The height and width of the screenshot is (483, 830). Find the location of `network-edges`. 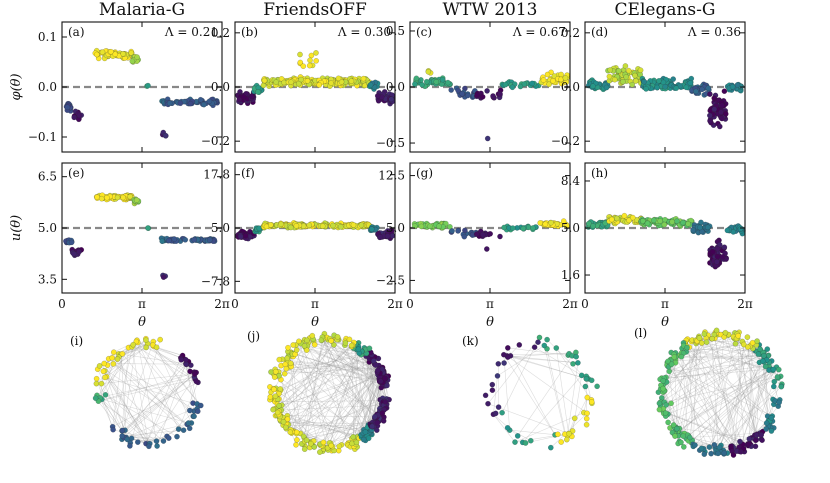

network-edges is located at coordinates (148, 392).